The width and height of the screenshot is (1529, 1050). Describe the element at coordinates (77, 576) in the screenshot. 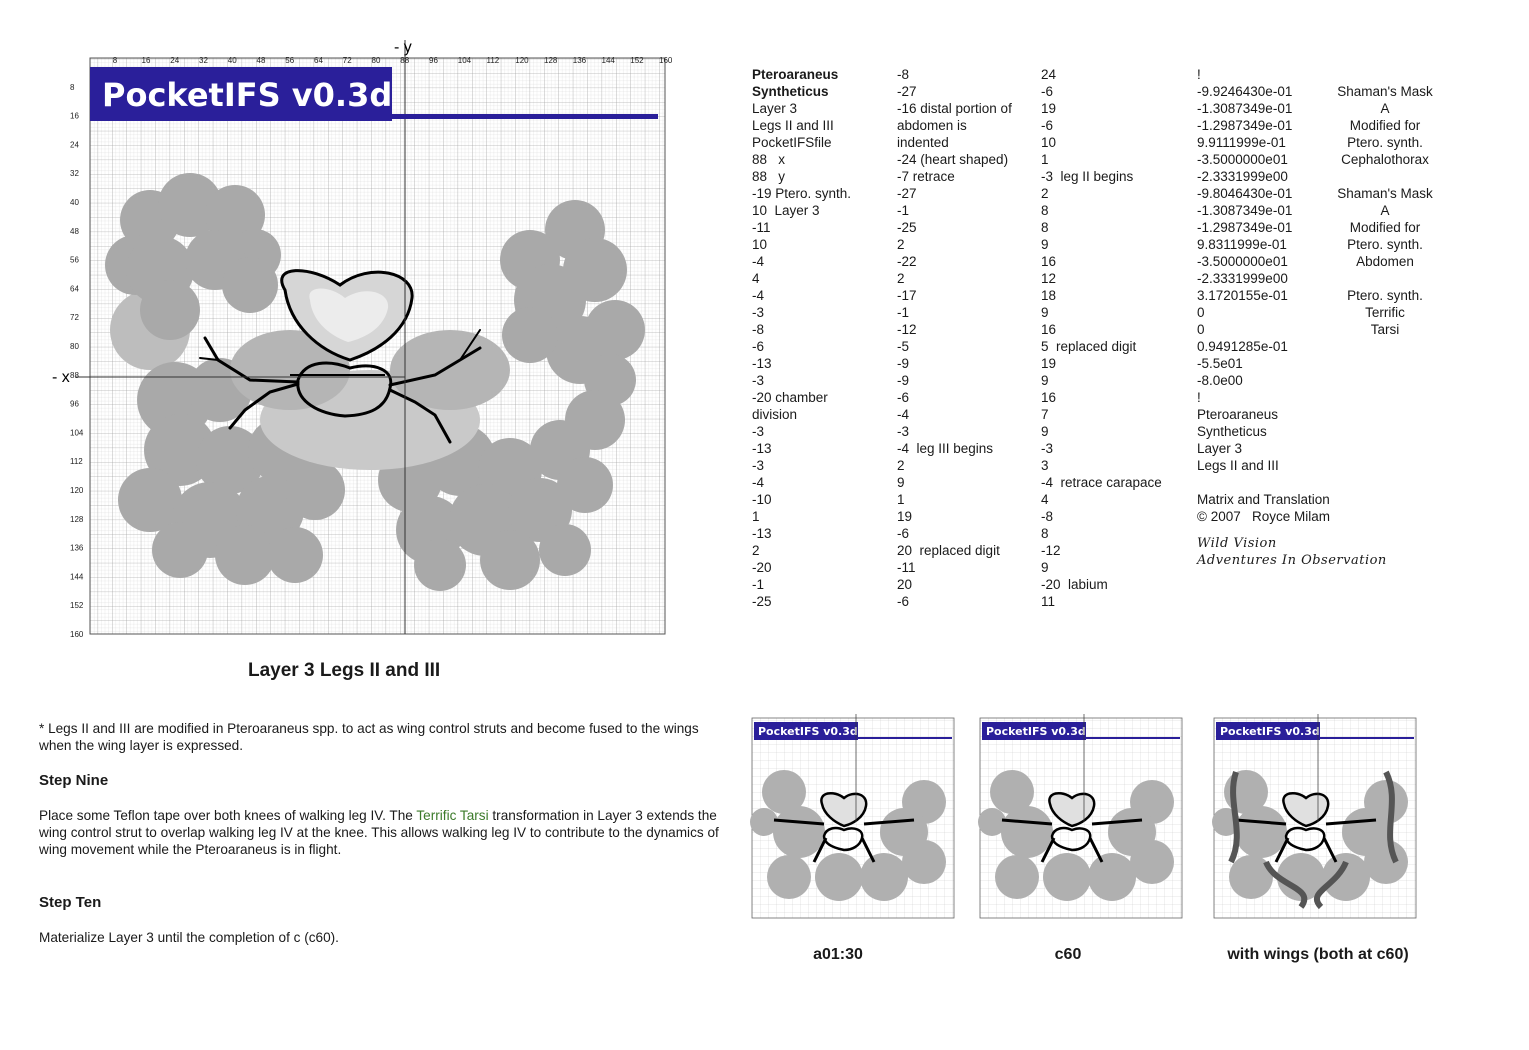

I see `y-tick-label: 144` at that location.